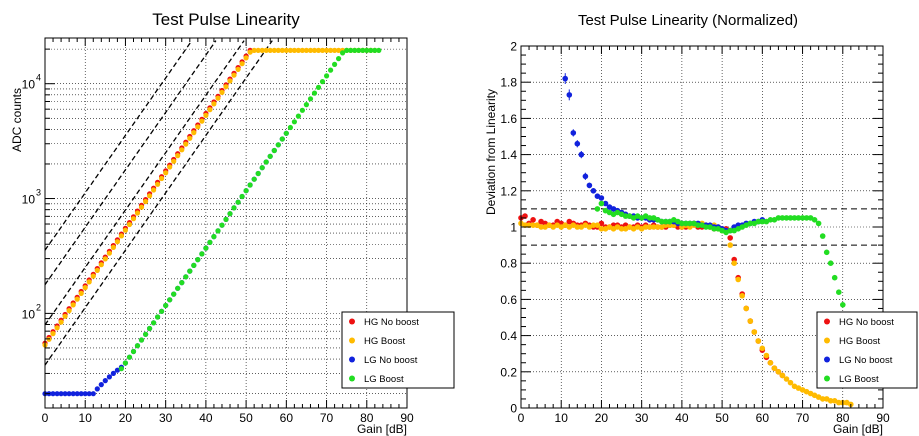 The height and width of the screenshot is (436, 919). What do you see at coordinates (38, 307) in the screenshot?
I see `y-tick-exponent: 2` at bounding box center [38, 307].